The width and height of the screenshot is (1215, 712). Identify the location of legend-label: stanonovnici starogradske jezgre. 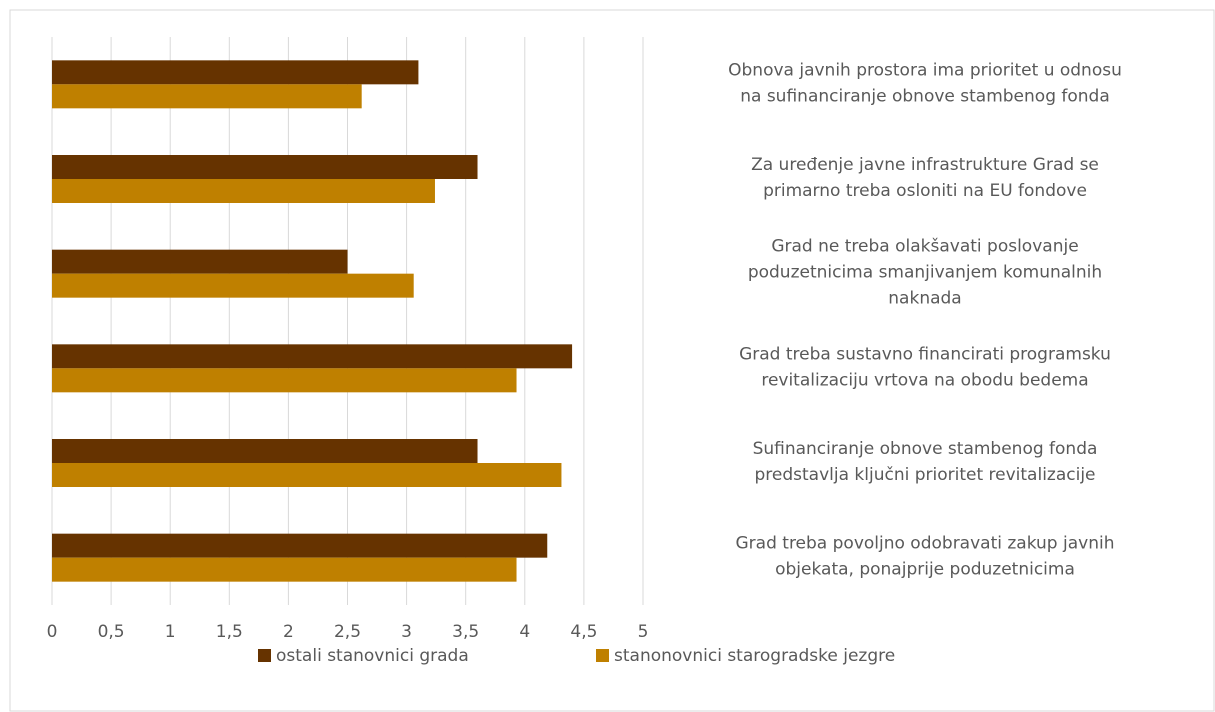
(754, 656).